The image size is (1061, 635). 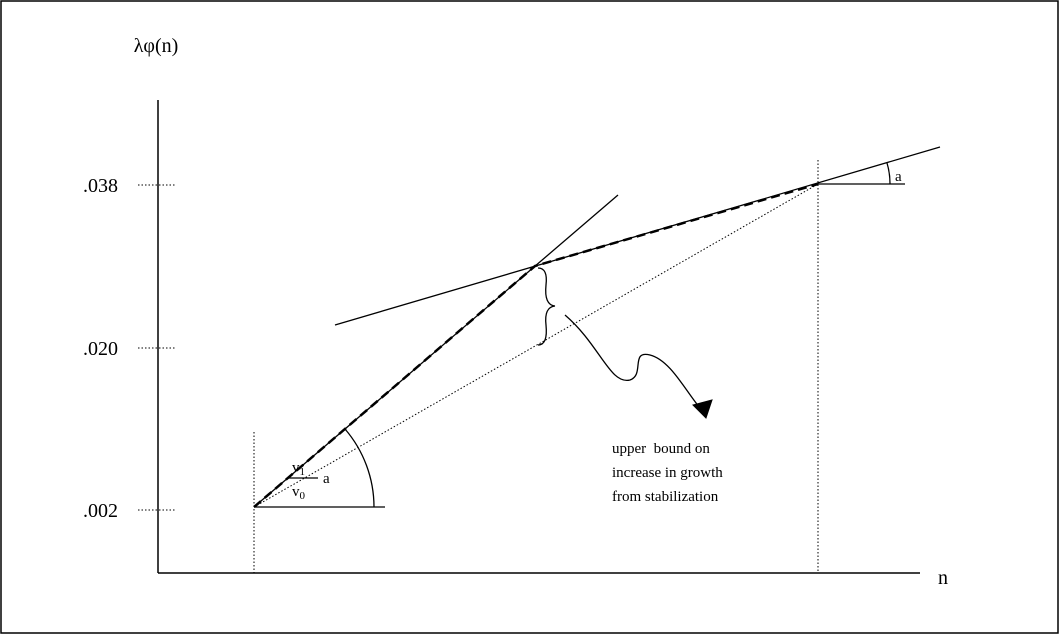 I want to click on note-line: increase in growth, so click(x=667, y=473).